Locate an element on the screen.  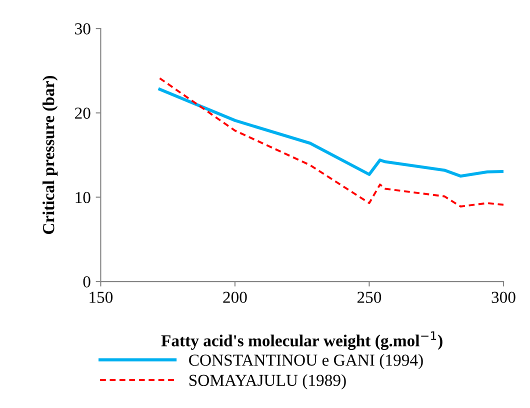
x-tick-label: 150 is located at coordinates (101, 297).